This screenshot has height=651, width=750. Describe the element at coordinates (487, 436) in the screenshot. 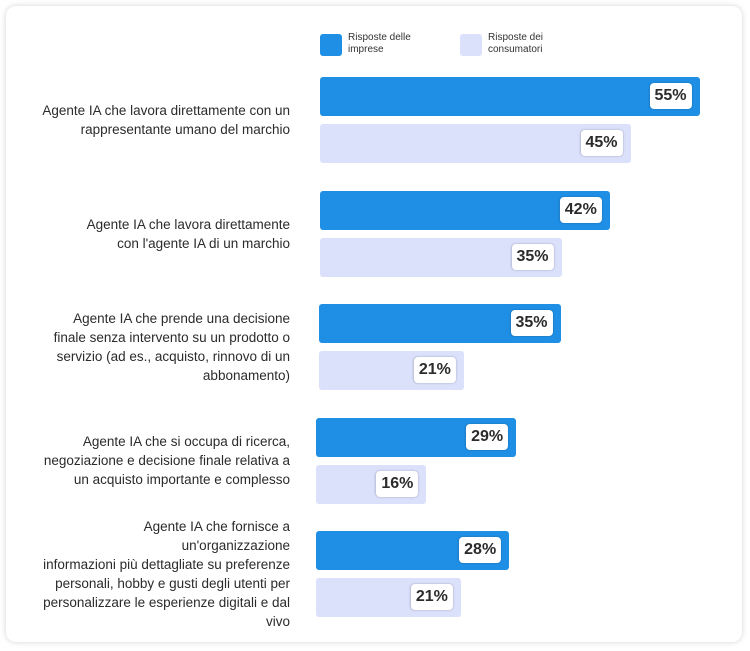

I see `data-label-imprese: 29%` at that location.